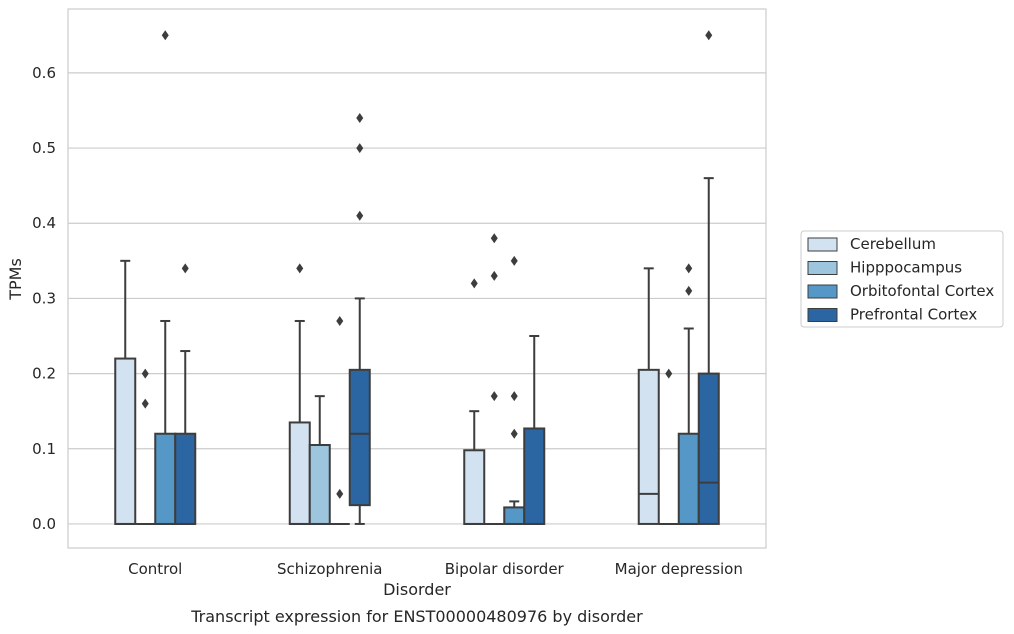  What do you see at coordinates (44, 524) in the screenshot?
I see `y-tick-label: 0.0` at bounding box center [44, 524].